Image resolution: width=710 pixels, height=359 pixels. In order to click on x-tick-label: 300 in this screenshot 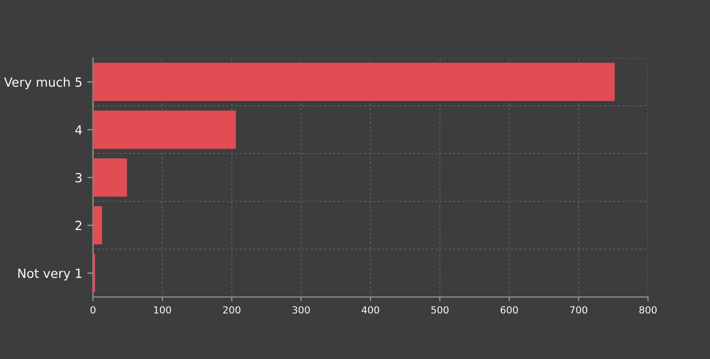, I will do `click(301, 310)`.